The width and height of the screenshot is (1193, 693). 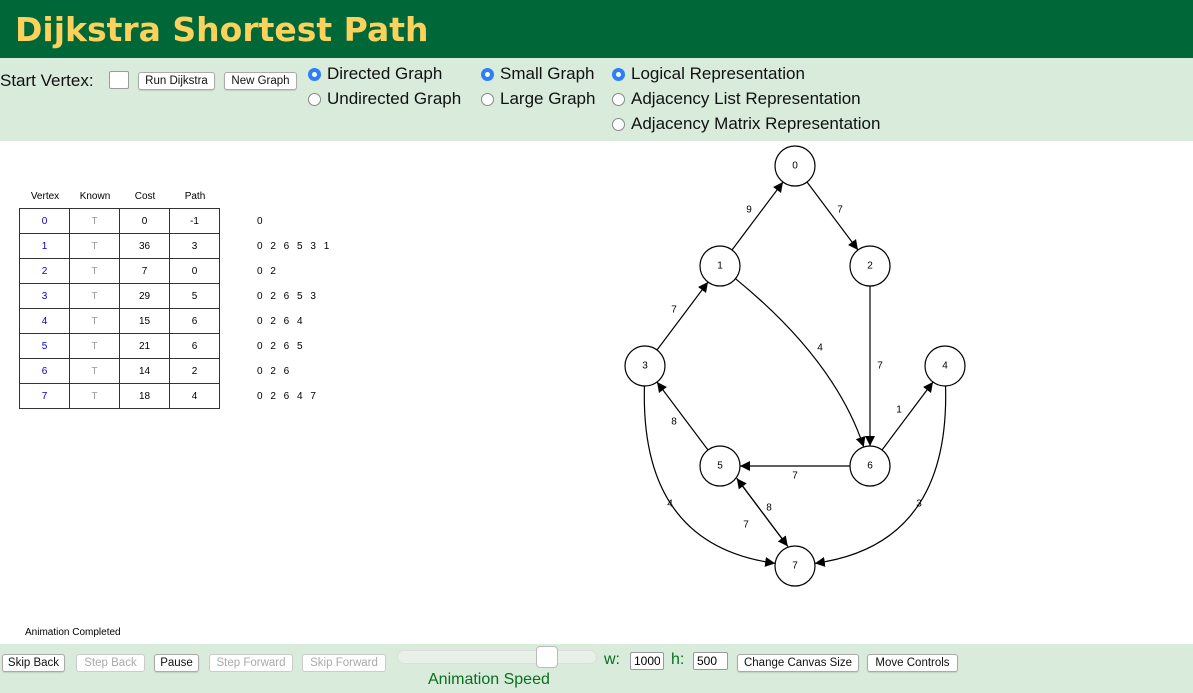 I want to click on start-vertex-input, so click(x=119, y=80).